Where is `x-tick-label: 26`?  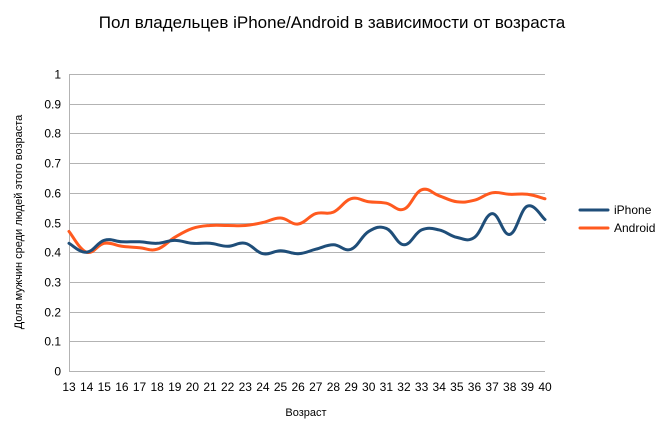 x-tick-label: 26 is located at coordinates (299, 387).